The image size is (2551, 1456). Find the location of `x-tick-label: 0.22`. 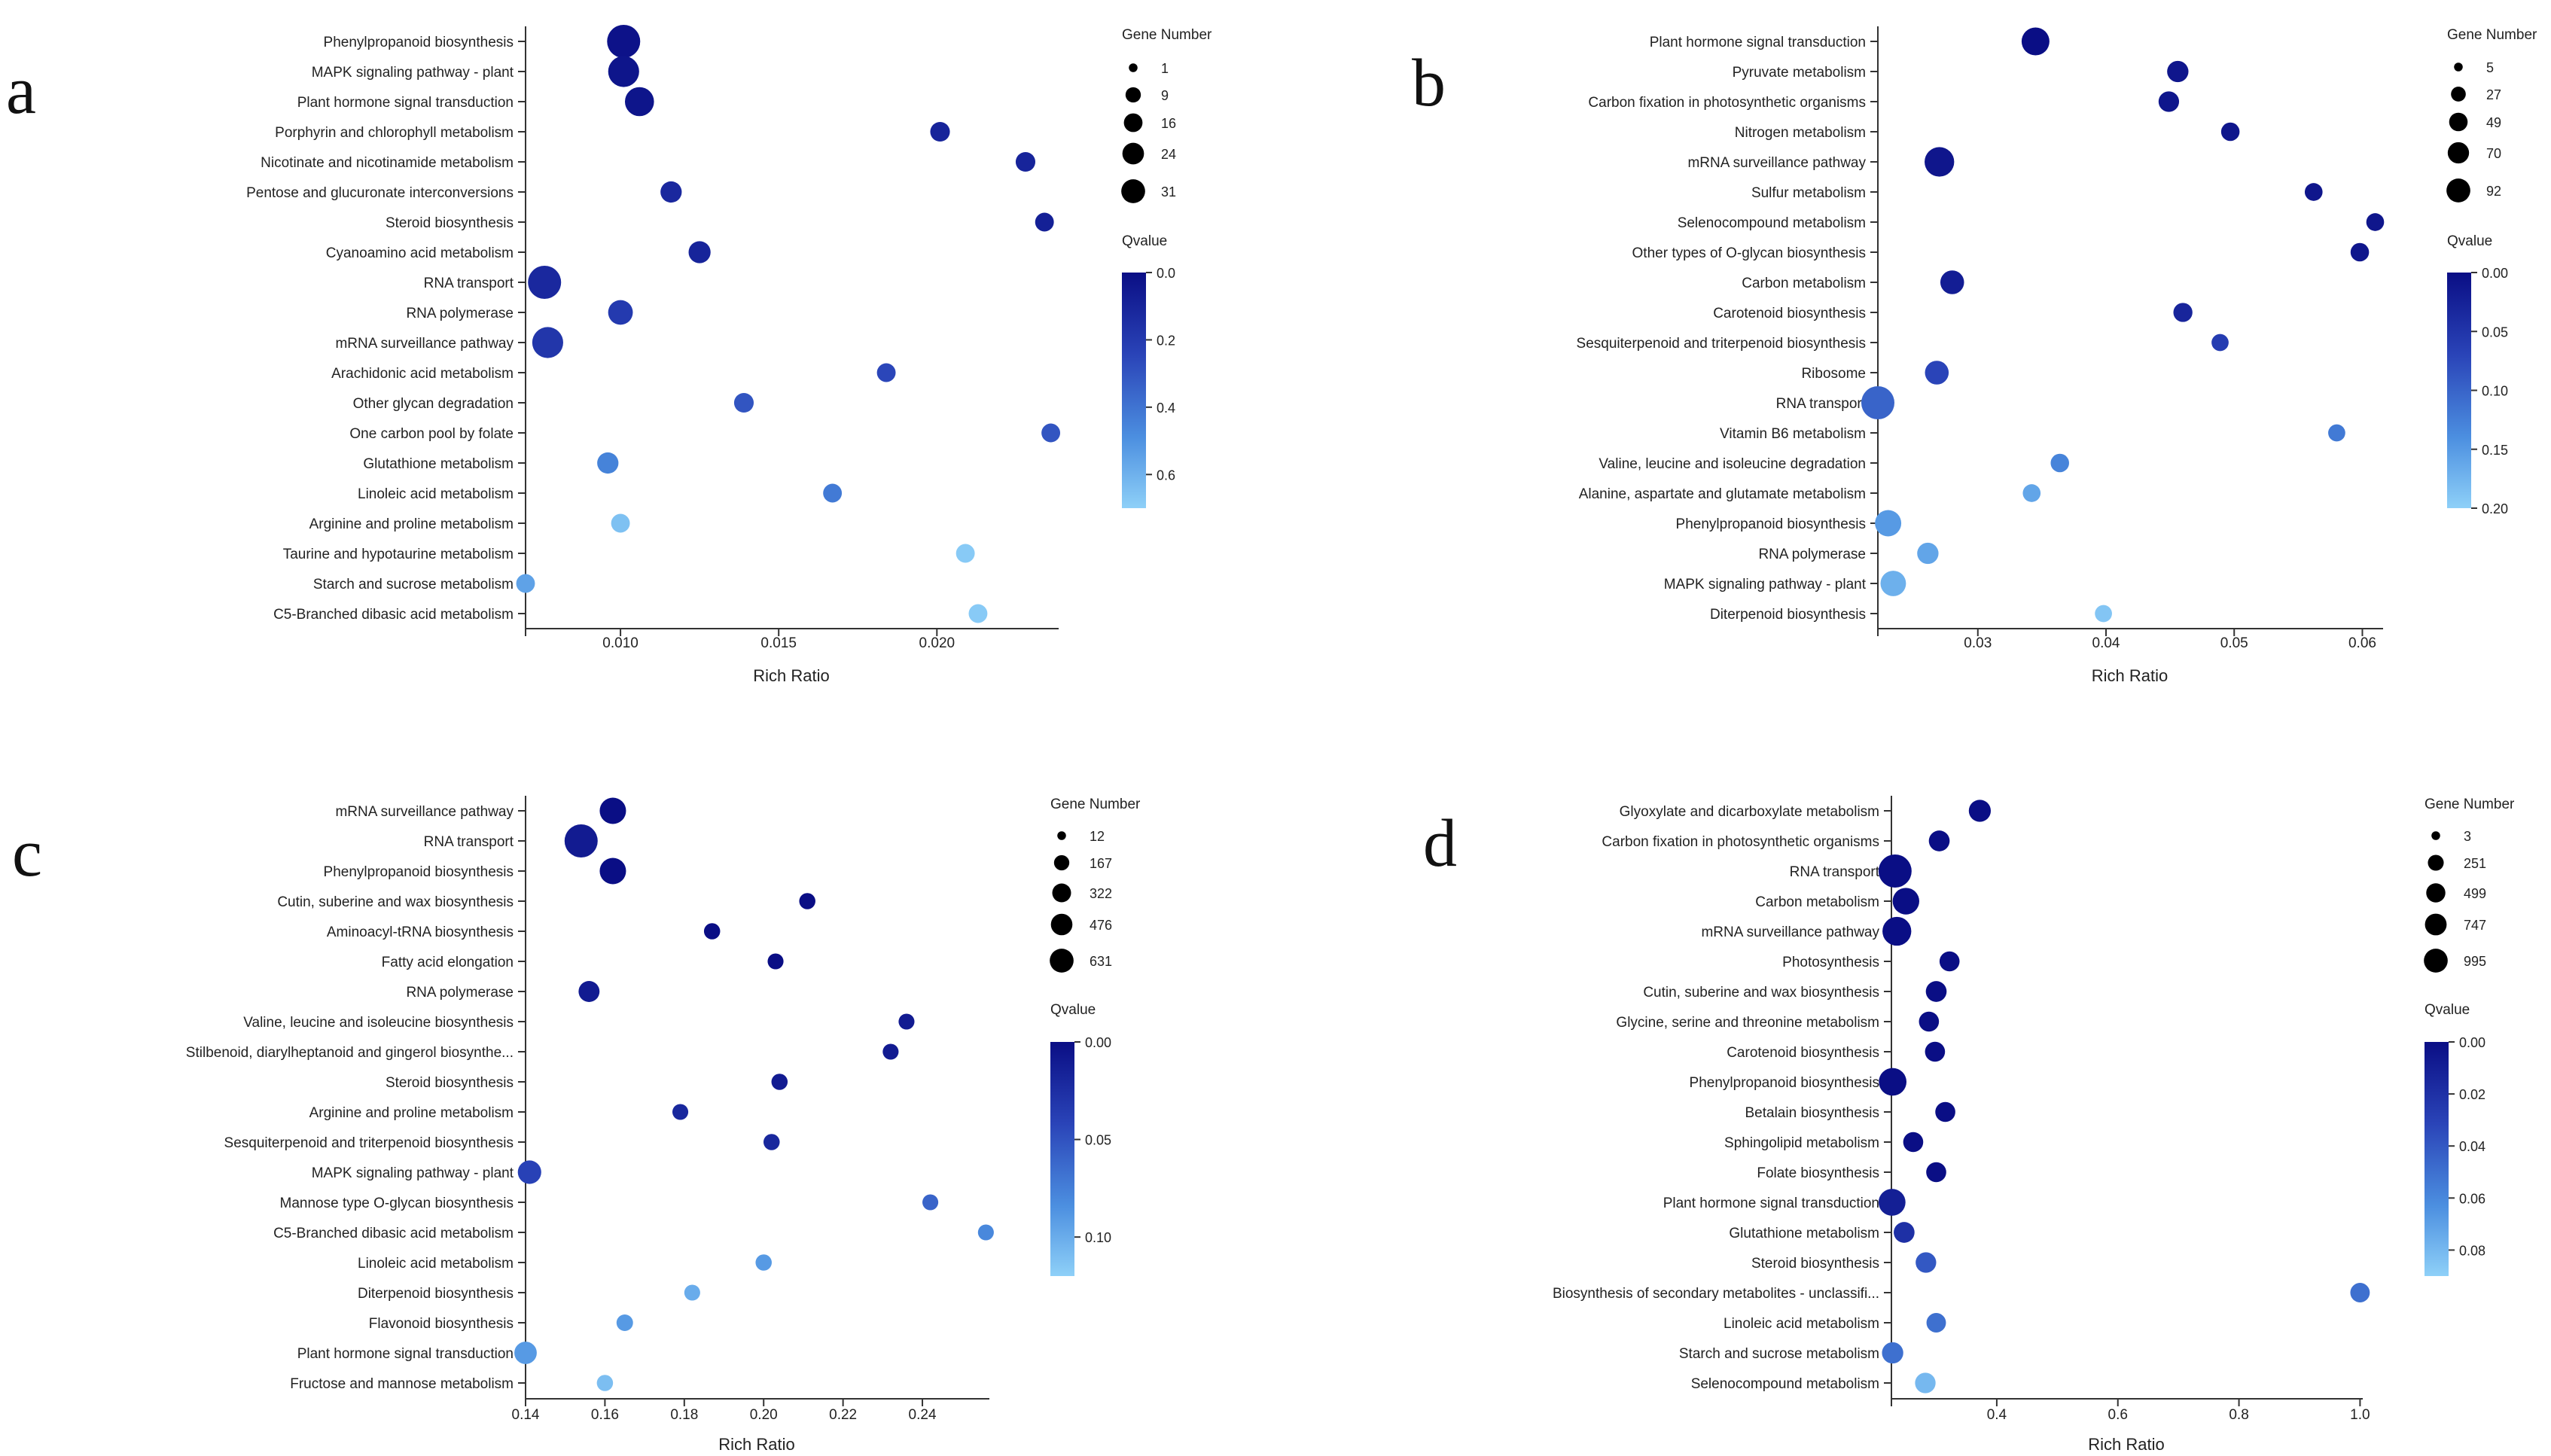

x-tick-label: 0.22 is located at coordinates (843, 1415).